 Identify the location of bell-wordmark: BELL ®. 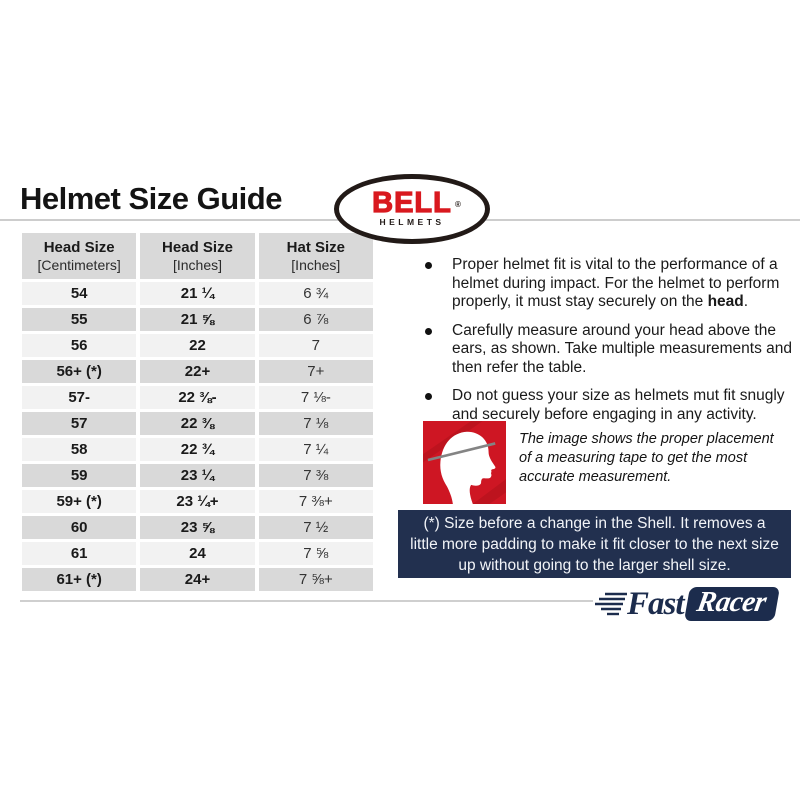
(417, 203).